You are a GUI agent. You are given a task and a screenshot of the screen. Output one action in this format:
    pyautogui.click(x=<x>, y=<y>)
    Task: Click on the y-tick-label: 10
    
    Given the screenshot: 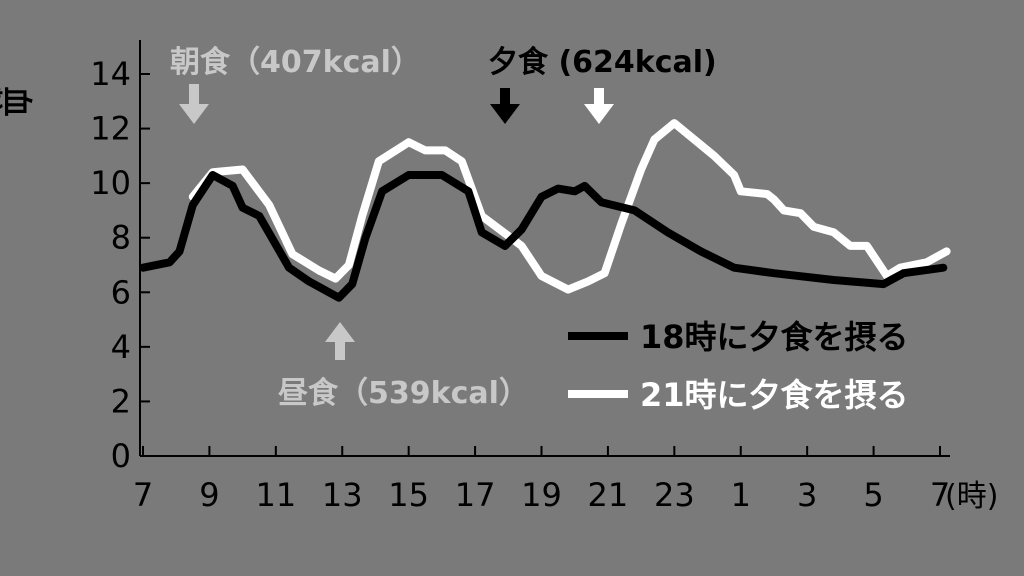 What is the action you would take?
    pyautogui.click(x=110, y=183)
    